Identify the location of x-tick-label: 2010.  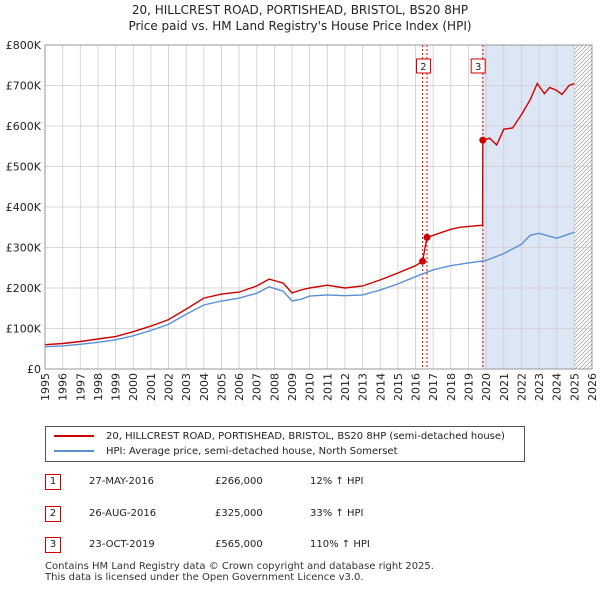
(310, 387).